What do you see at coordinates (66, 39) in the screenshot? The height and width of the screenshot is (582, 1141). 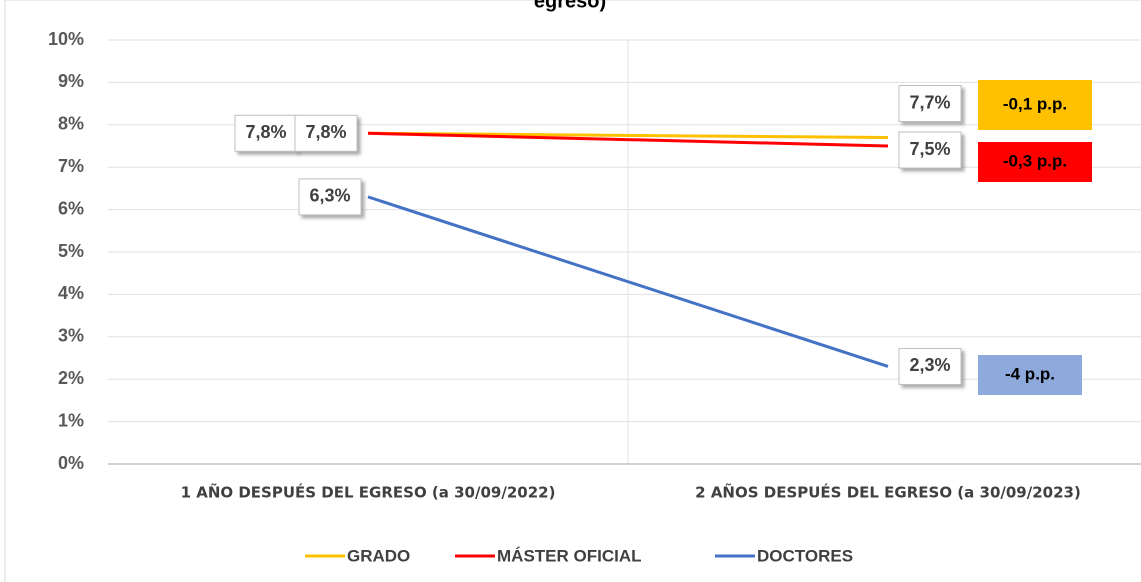 I see `y-tick-label: 10%` at bounding box center [66, 39].